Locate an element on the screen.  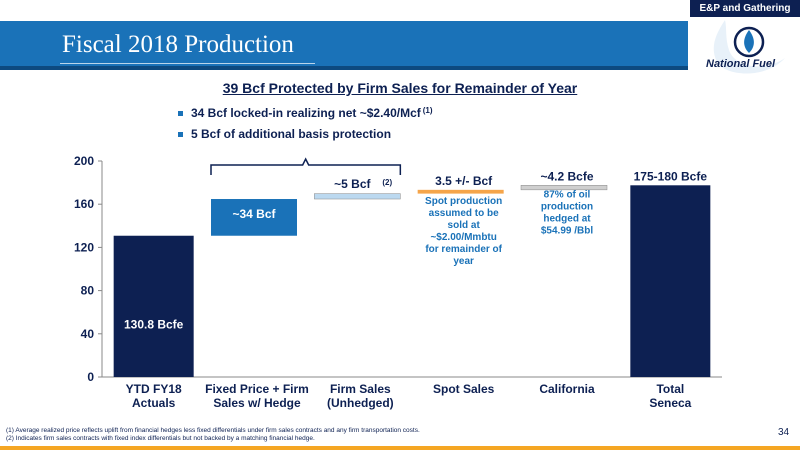
bracket is located at coordinates (306, 166).